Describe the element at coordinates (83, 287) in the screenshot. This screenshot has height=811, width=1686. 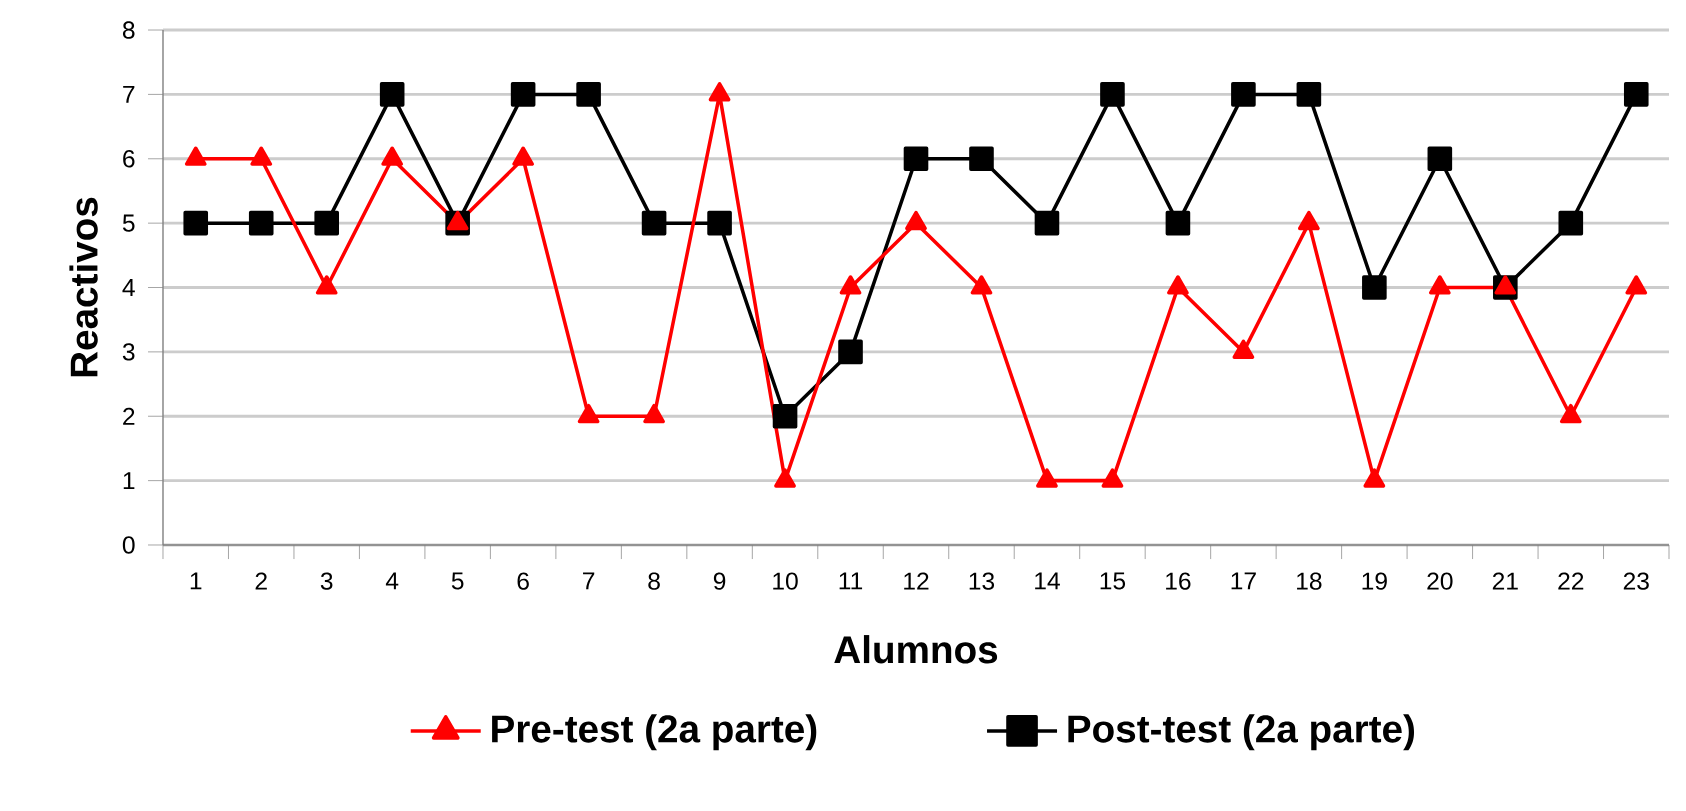
I see `y-axis-title: Reactivos` at that location.